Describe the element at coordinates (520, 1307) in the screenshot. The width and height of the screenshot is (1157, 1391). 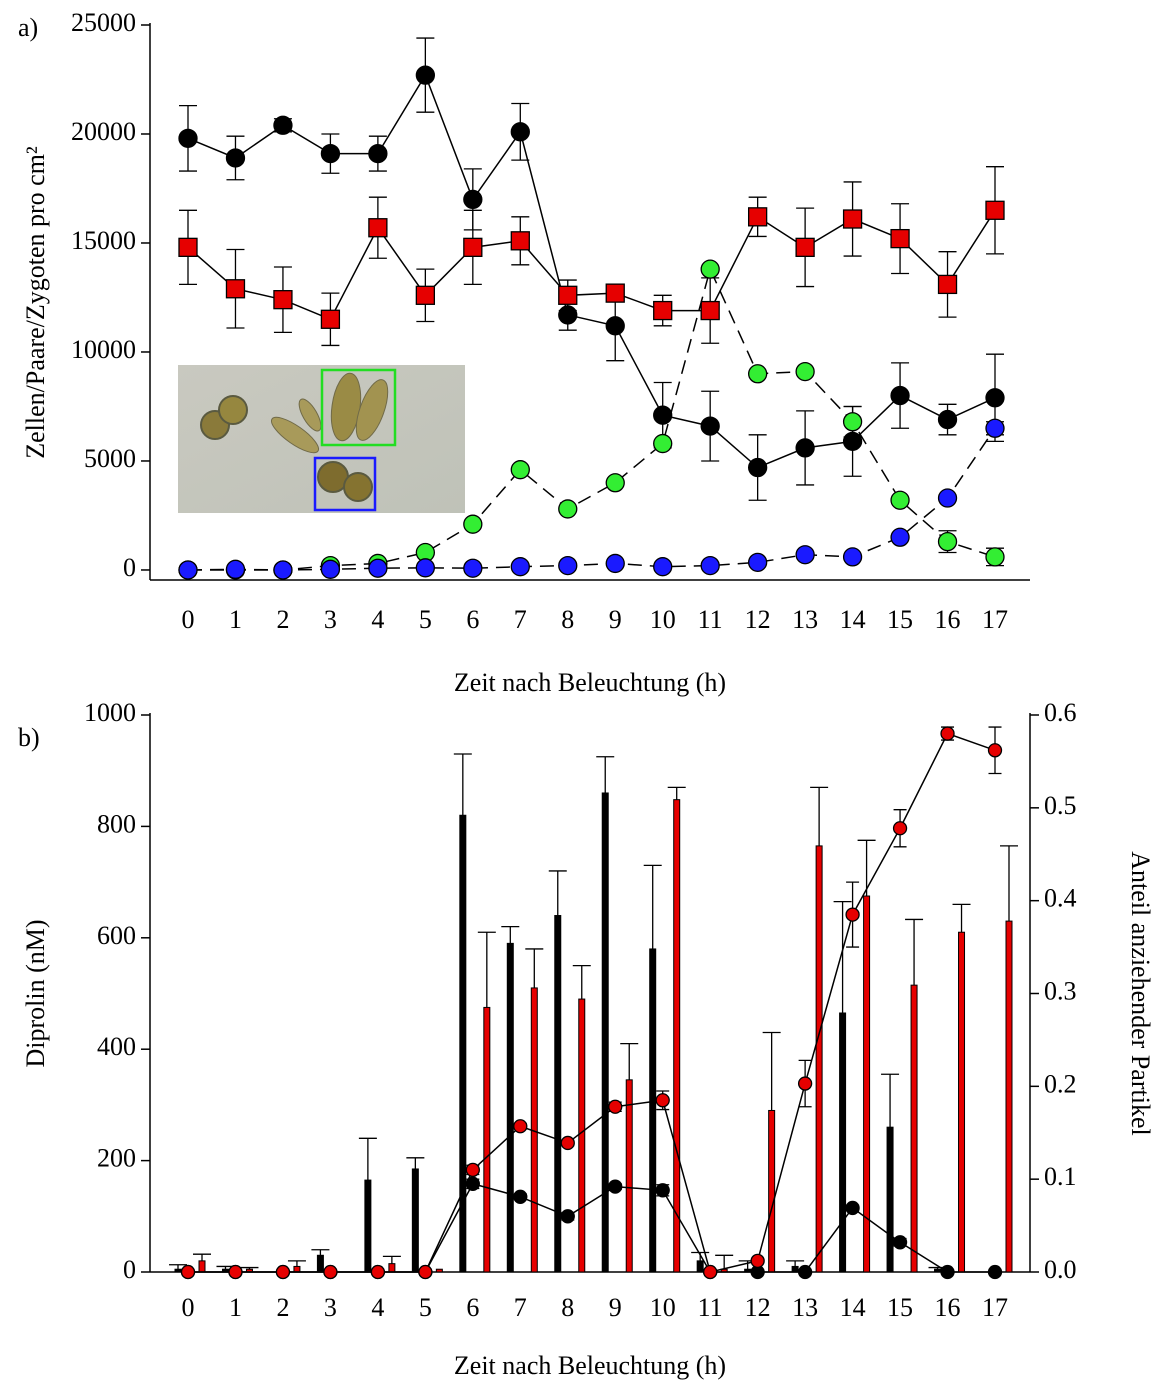
I see `x-tick-label: 7` at that location.